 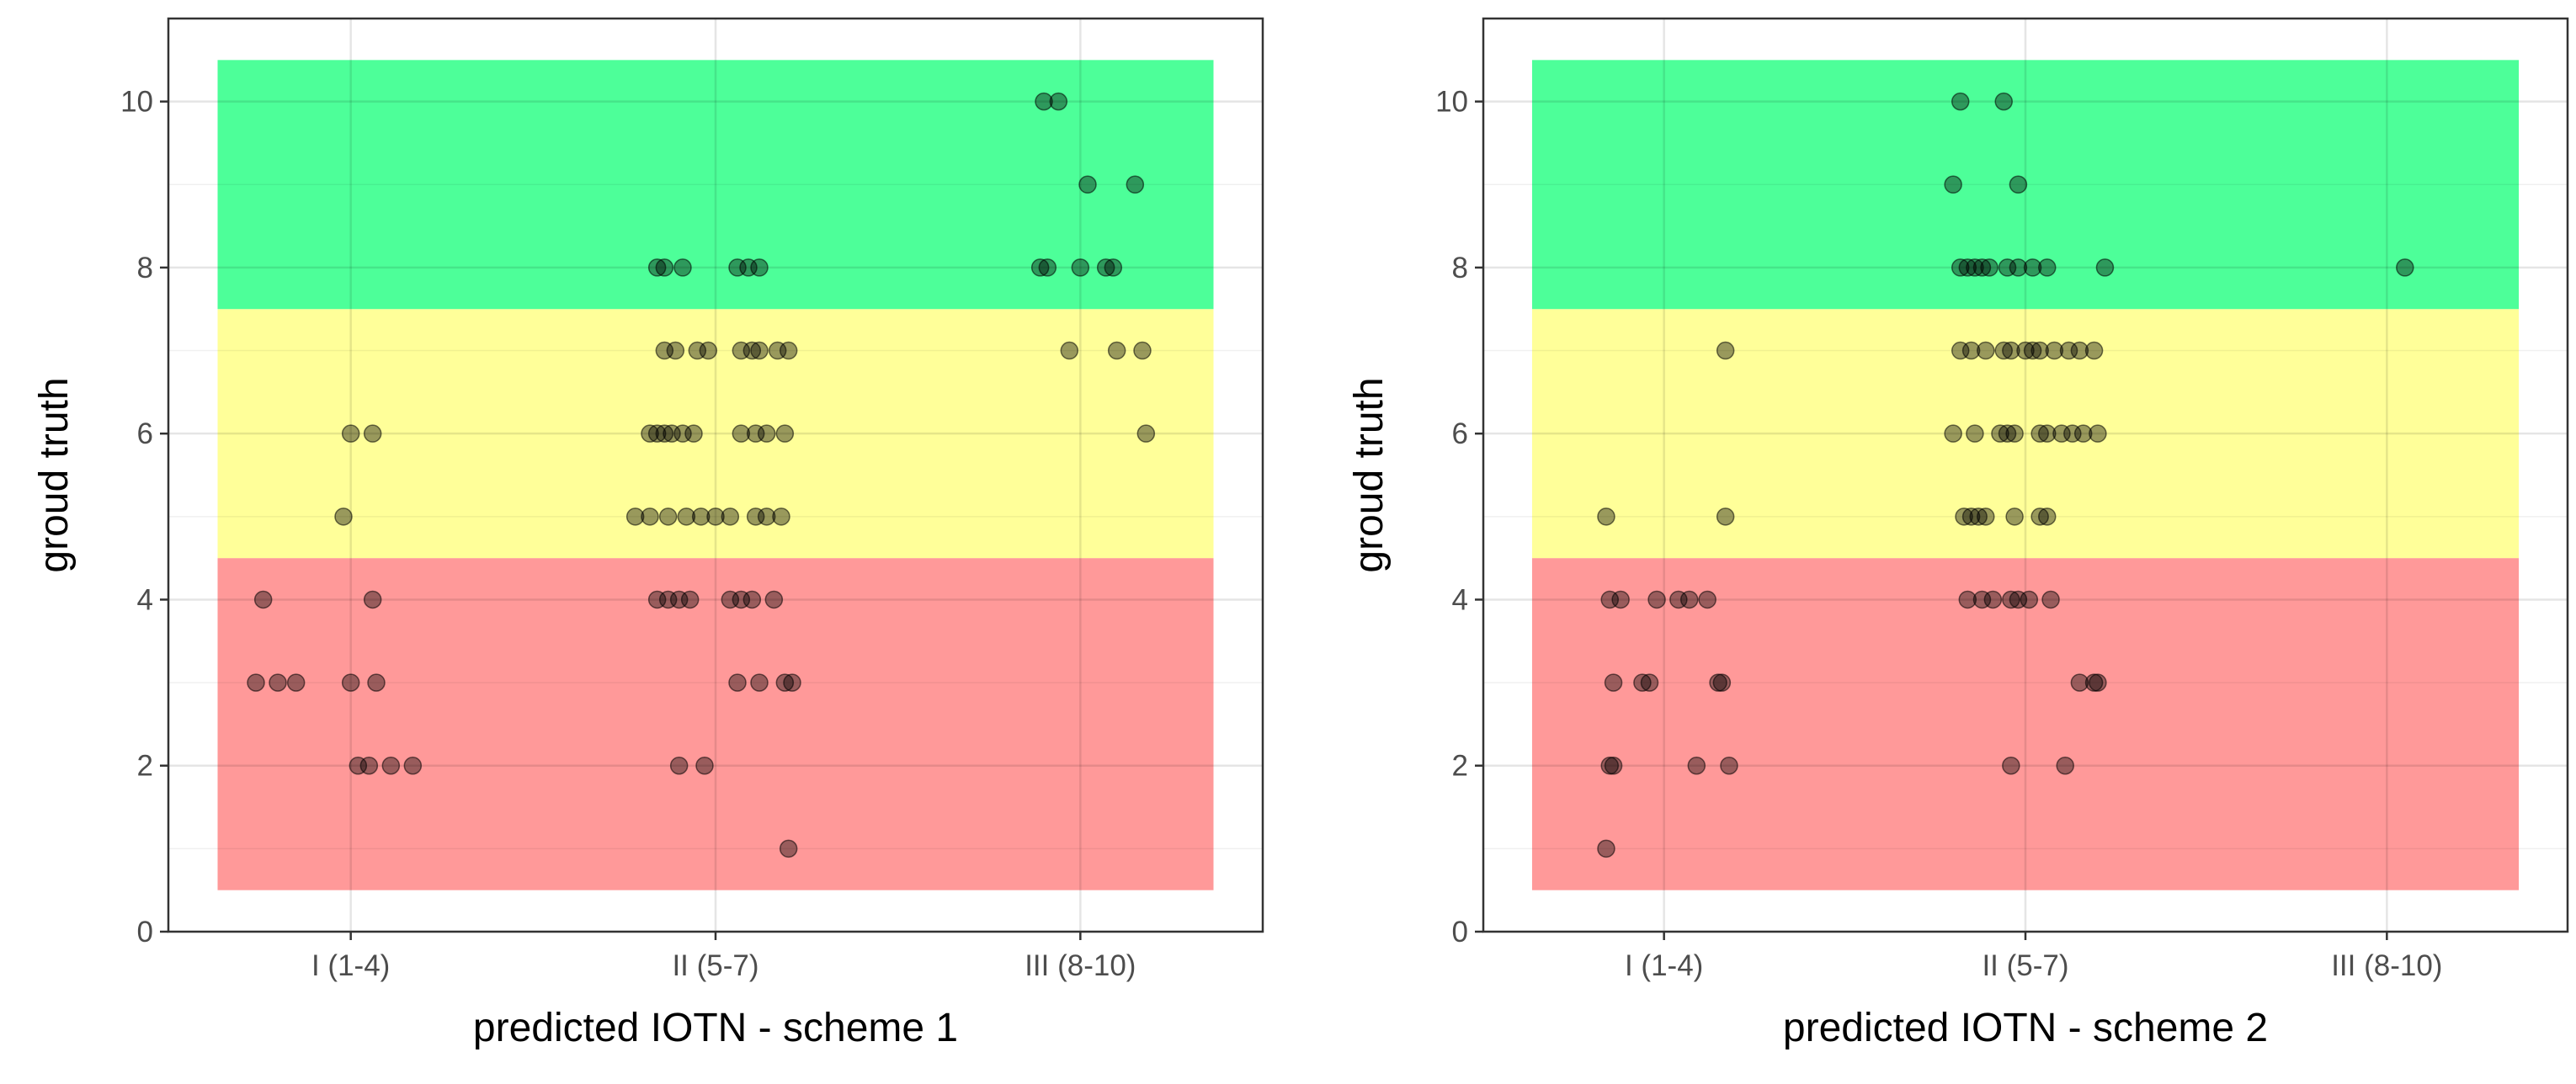 I want to click on x-tick-label: III (8-10), so click(x=1080, y=965).